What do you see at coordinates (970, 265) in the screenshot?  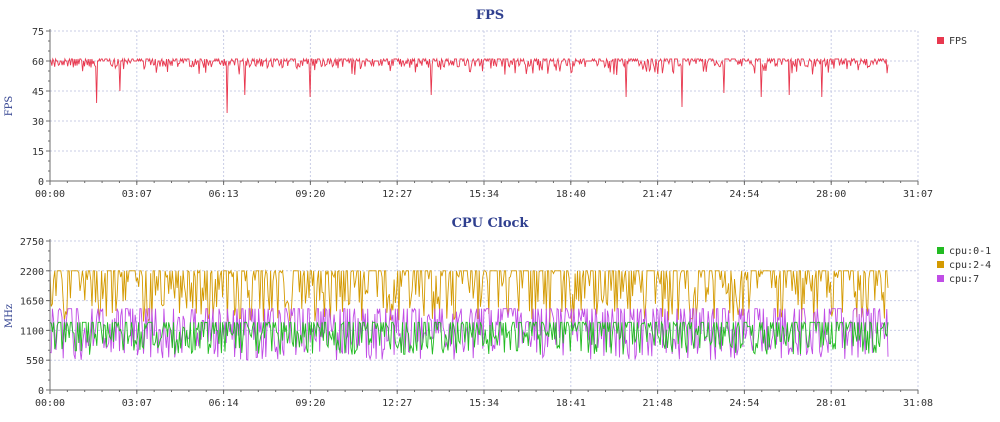 I see `legend-label: cpu:2-4` at bounding box center [970, 265].